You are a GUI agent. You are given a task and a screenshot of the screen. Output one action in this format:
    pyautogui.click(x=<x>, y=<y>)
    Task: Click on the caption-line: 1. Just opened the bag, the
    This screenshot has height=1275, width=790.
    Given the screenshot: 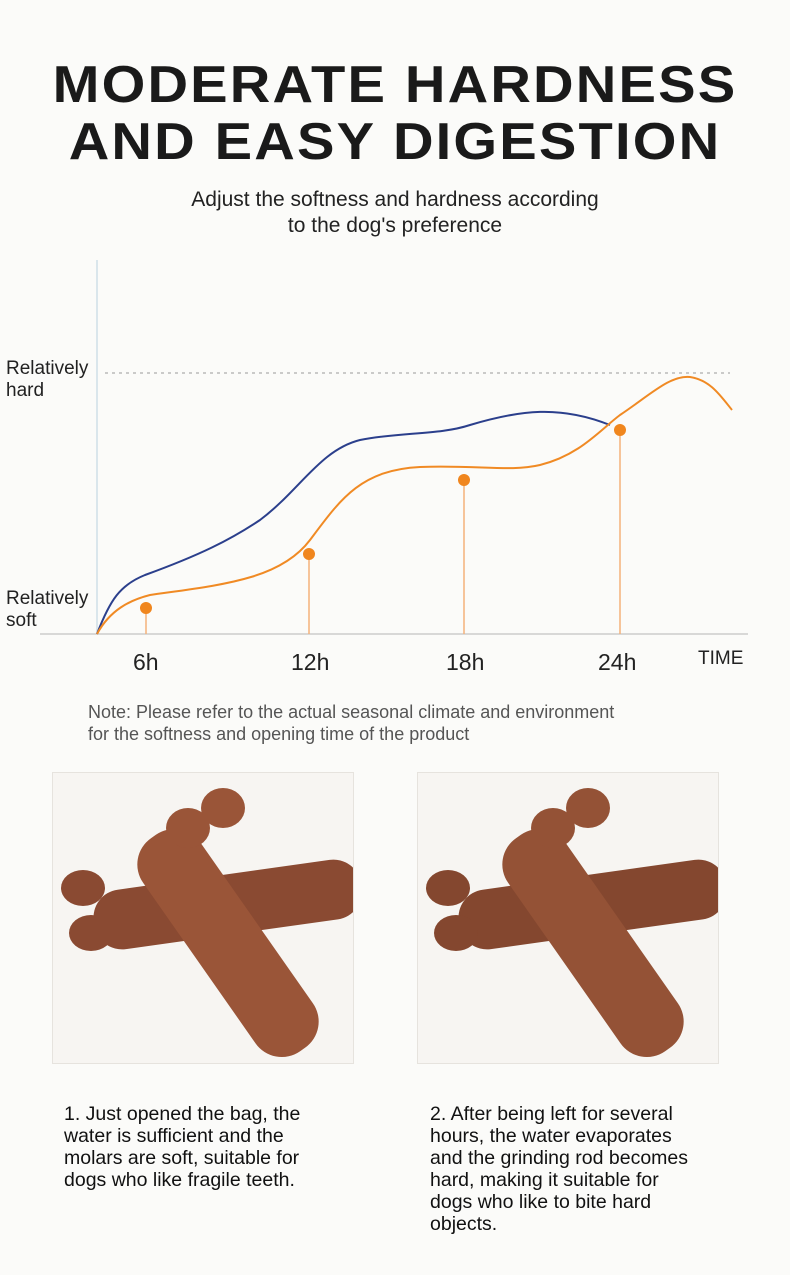 What is the action you would take?
    pyautogui.click(x=182, y=1114)
    